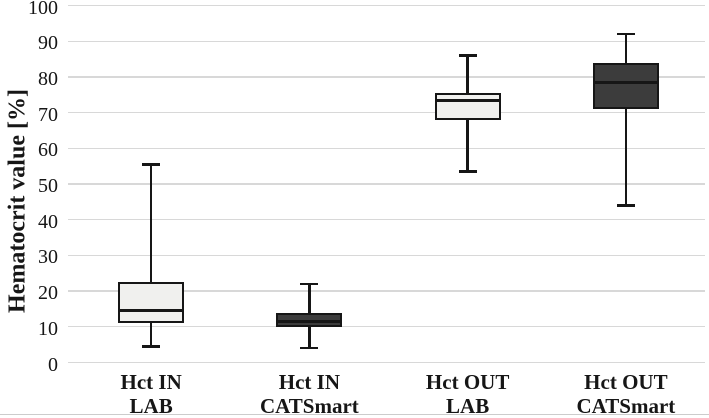 The width and height of the screenshot is (709, 418). What do you see at coordinates (48, 257) in the screenshot?
I see `y-tick-label: 30` at bounding box center [48, 257].